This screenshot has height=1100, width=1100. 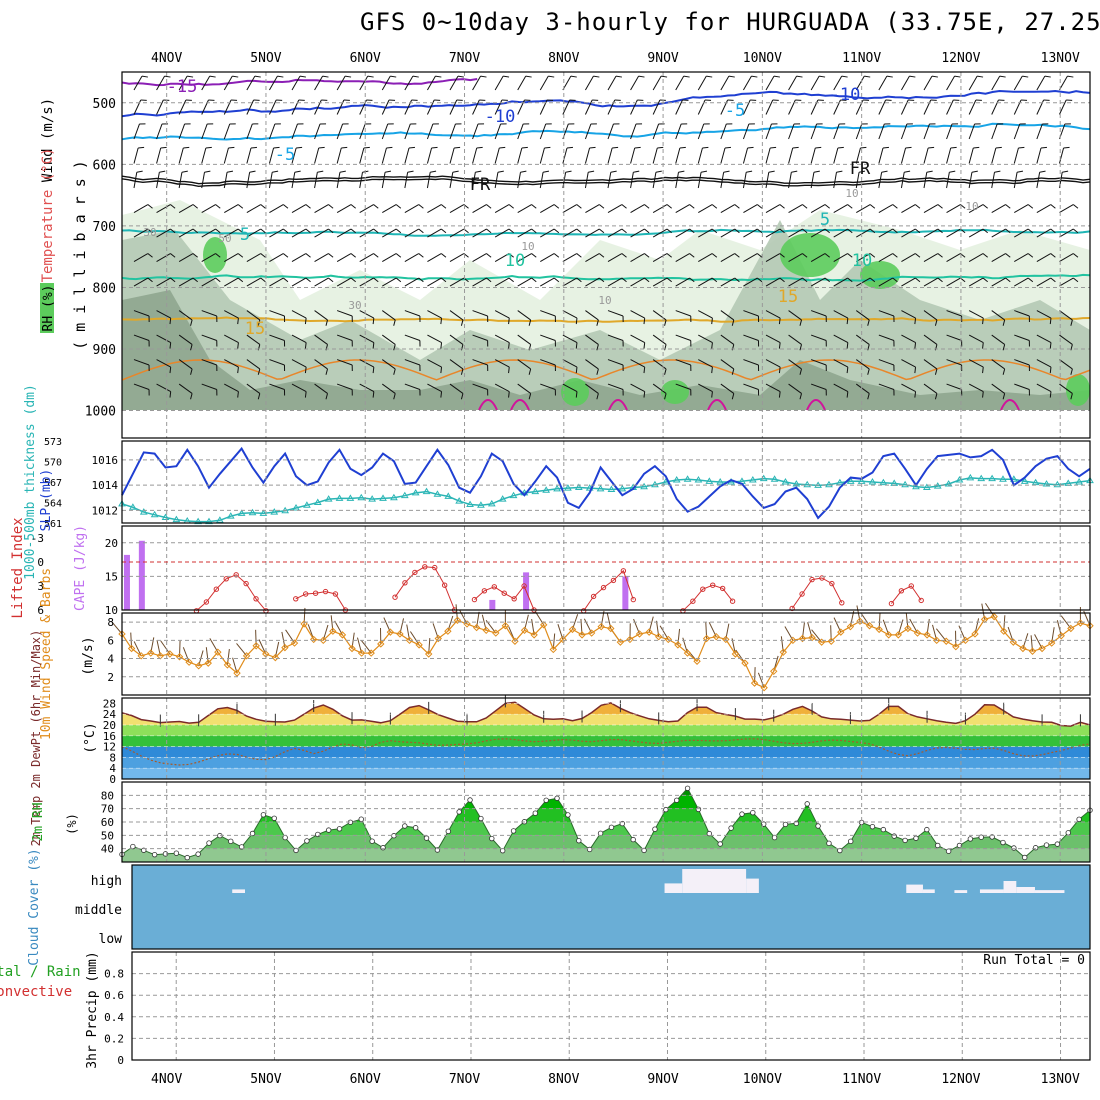 I want to click on temp-tick-label: 16, so click(x=109, y=736).